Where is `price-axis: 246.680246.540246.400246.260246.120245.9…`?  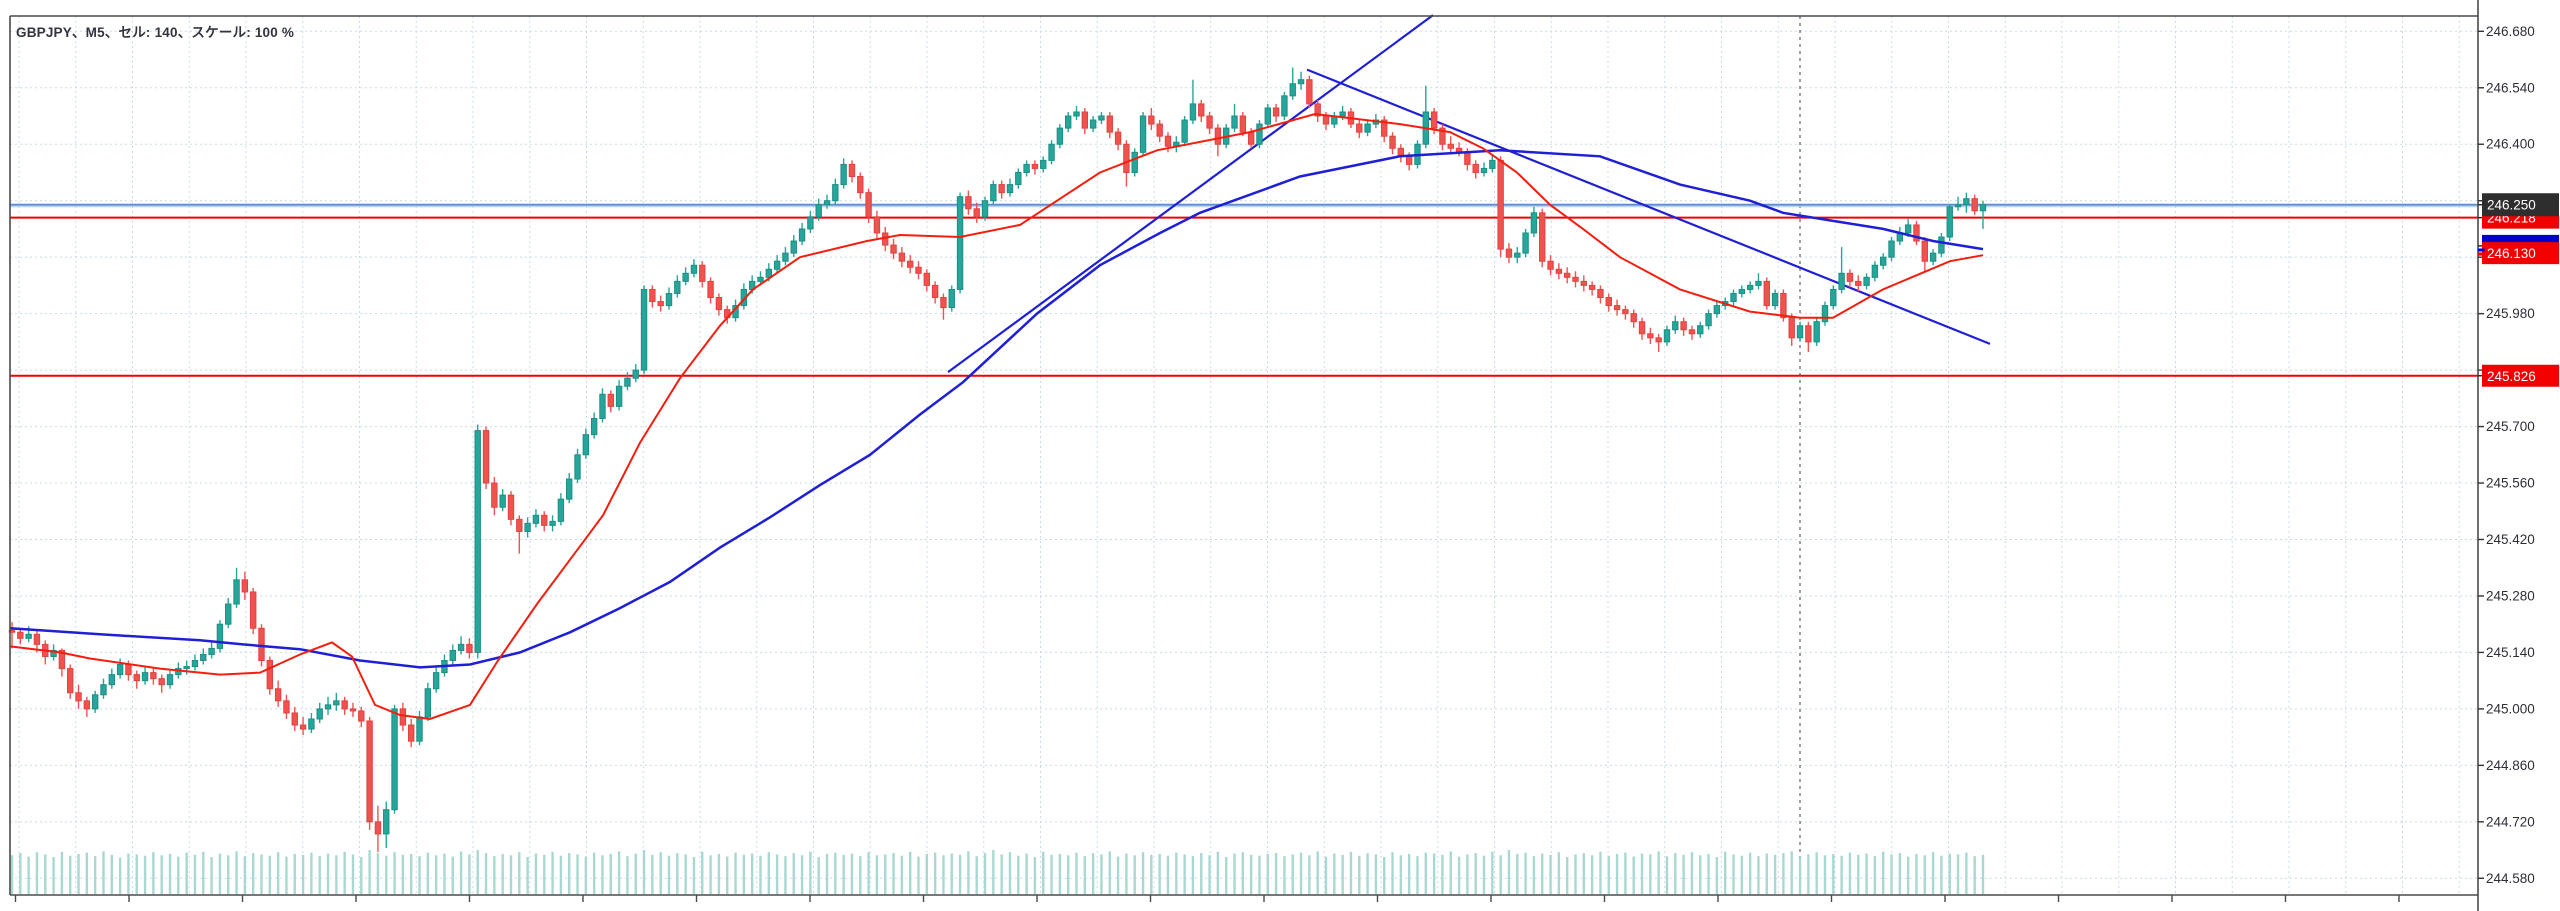 price-axis: 246.680246.540246.400246.260246.120245.9… is located at coordinates (2518, 455).